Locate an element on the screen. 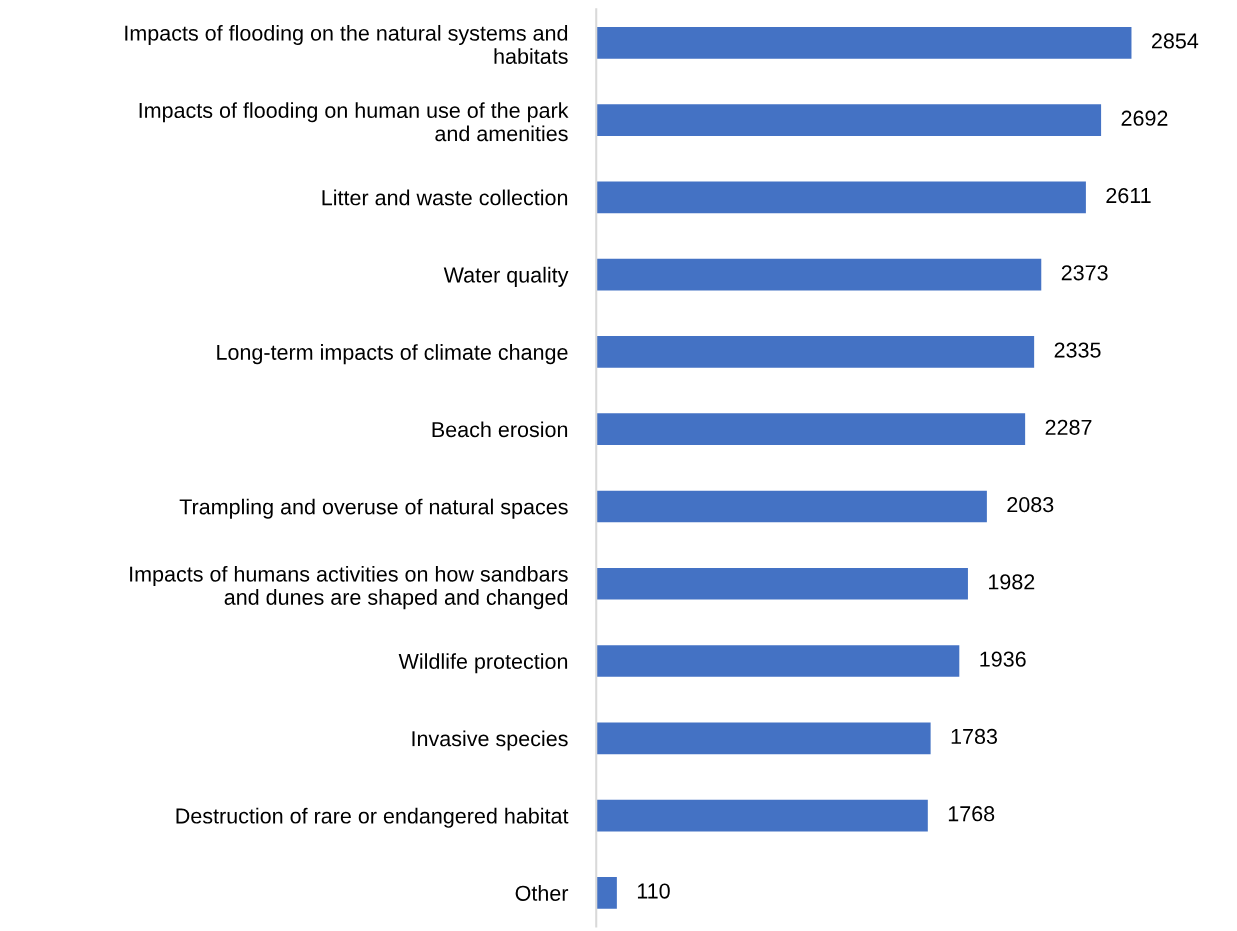 The width and height of the screenshot is (1237, 931). y-tick-label: Other is located at coordinates (542, 893).